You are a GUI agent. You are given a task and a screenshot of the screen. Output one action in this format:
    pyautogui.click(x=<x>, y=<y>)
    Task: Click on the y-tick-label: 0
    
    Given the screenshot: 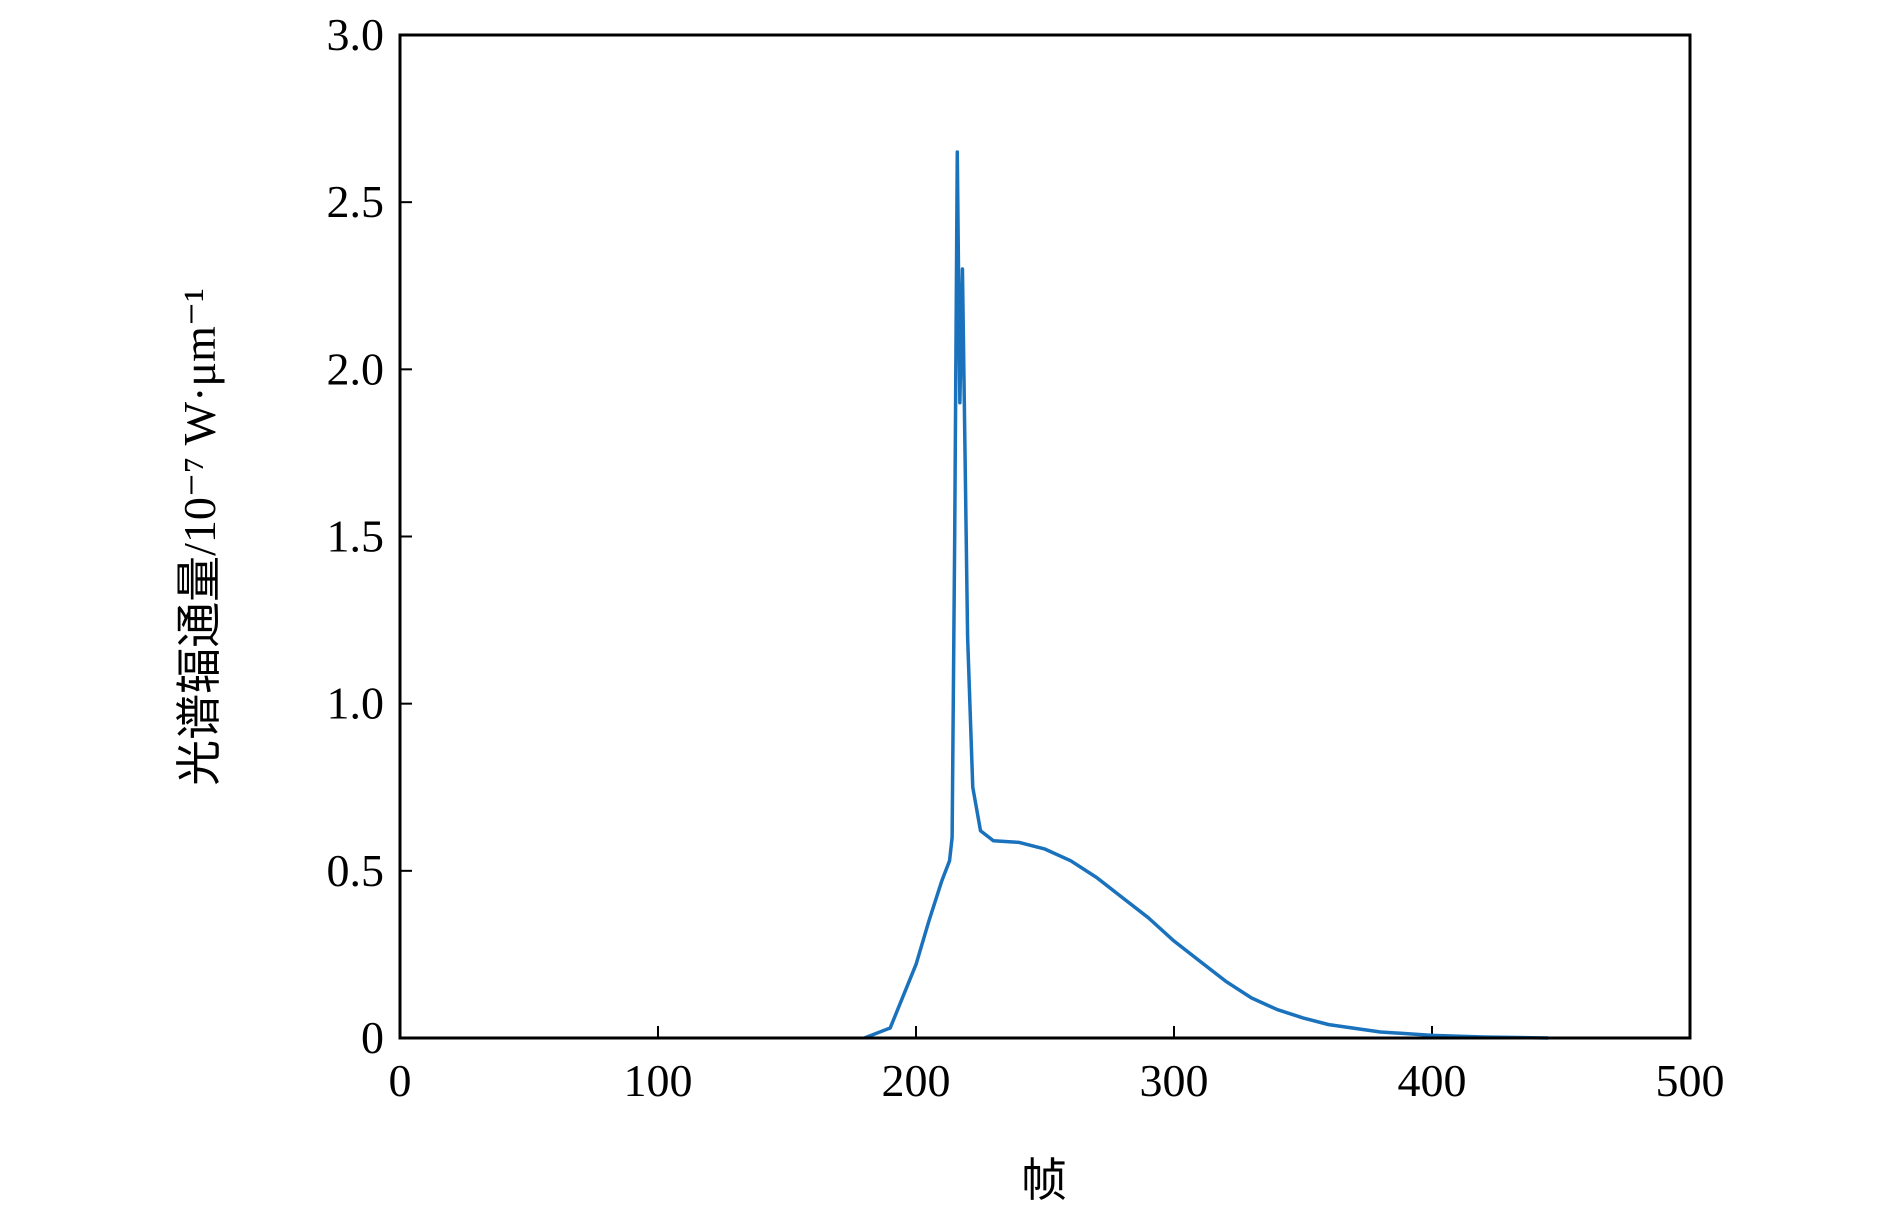 What is the action you would take?
    pyautogui.click(x=372, y=1037)
    